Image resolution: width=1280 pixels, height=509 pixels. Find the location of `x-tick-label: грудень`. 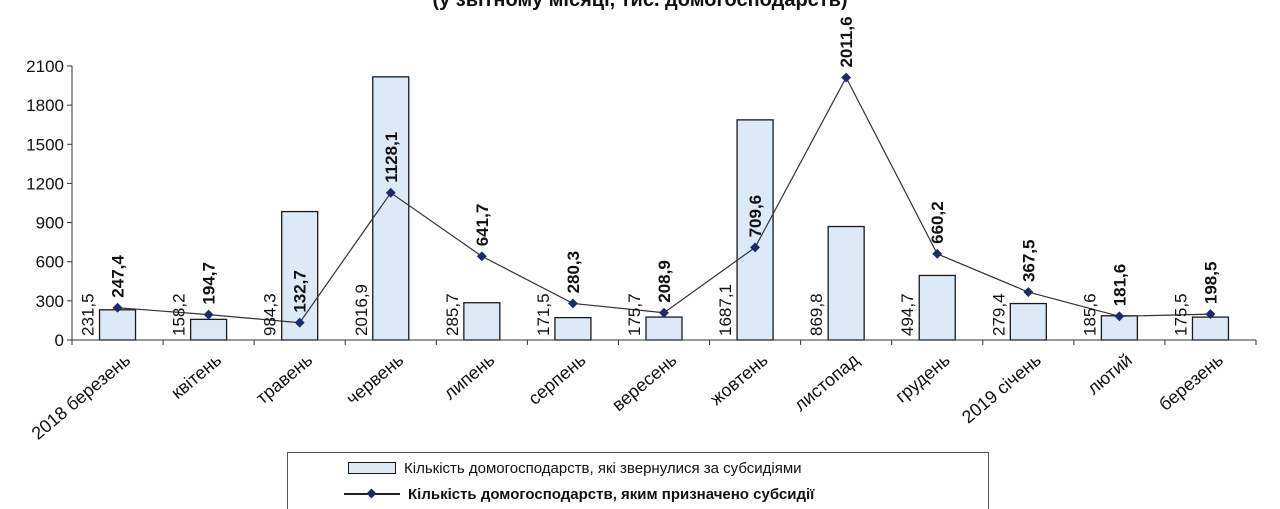

x-tick-label: грудень is located at coordinates (922, 378).